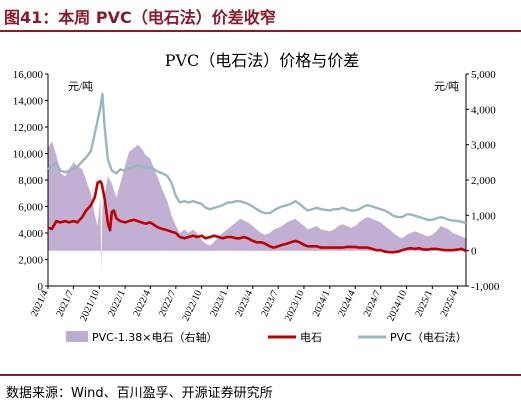 The image size is (521, 404). What do you see at coordinates (322, 304) in the screenshot?
I see `x-tick-label: 2024/1` at bounding box center [322, 304].